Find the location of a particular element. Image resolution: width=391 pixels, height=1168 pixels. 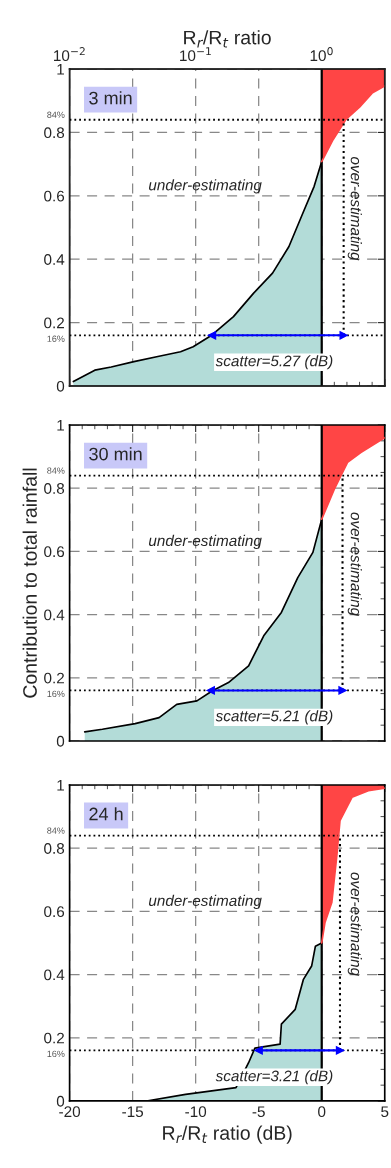

x-tick-label: 5 is located at coordinates (385, 1112).